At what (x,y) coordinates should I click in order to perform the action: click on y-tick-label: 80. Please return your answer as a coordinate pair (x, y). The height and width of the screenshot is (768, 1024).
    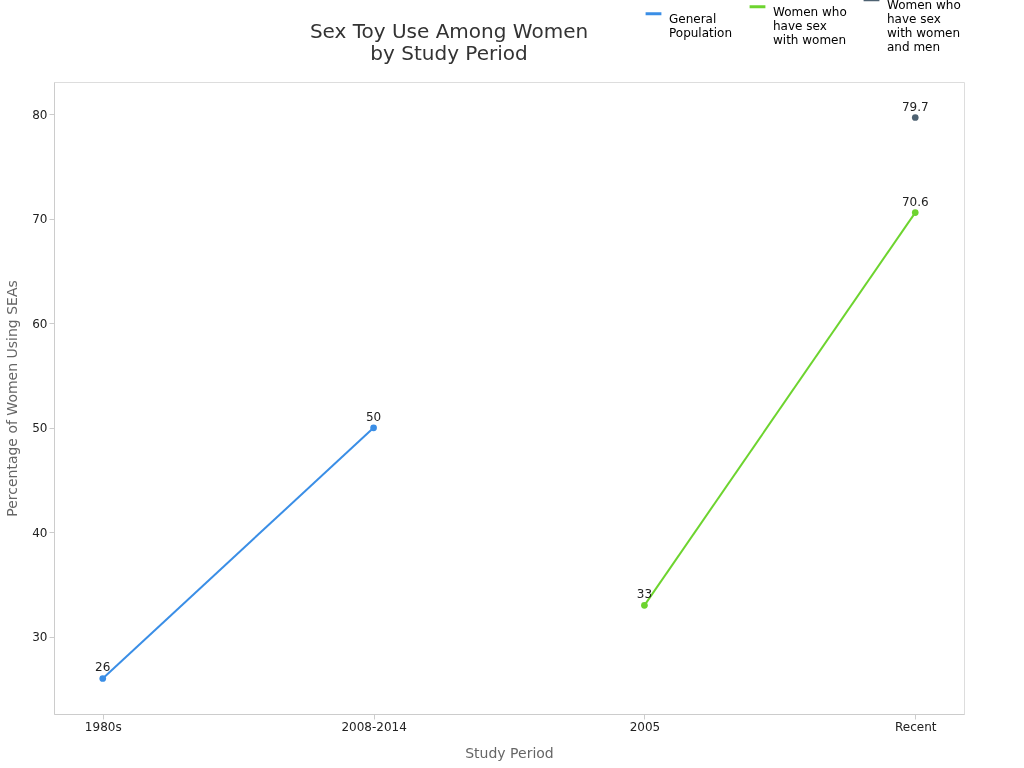
    Looking at the image, I should click on (40, 114).